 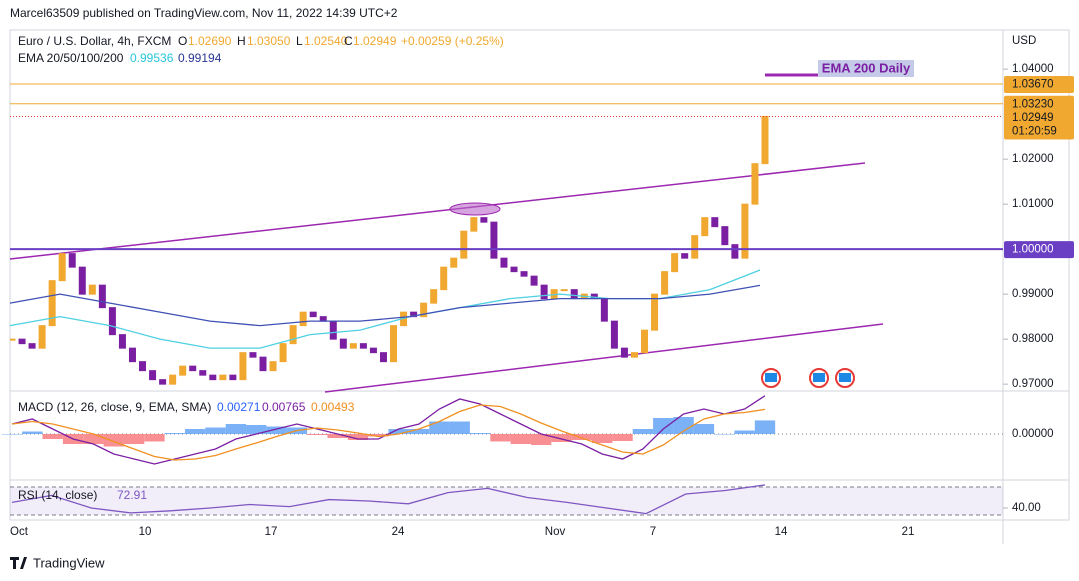 What do you see at coordinates (1033, 159) in the screenshot?
I see `y-tick-label: 1.02000` at bounding box center [1033, 159].